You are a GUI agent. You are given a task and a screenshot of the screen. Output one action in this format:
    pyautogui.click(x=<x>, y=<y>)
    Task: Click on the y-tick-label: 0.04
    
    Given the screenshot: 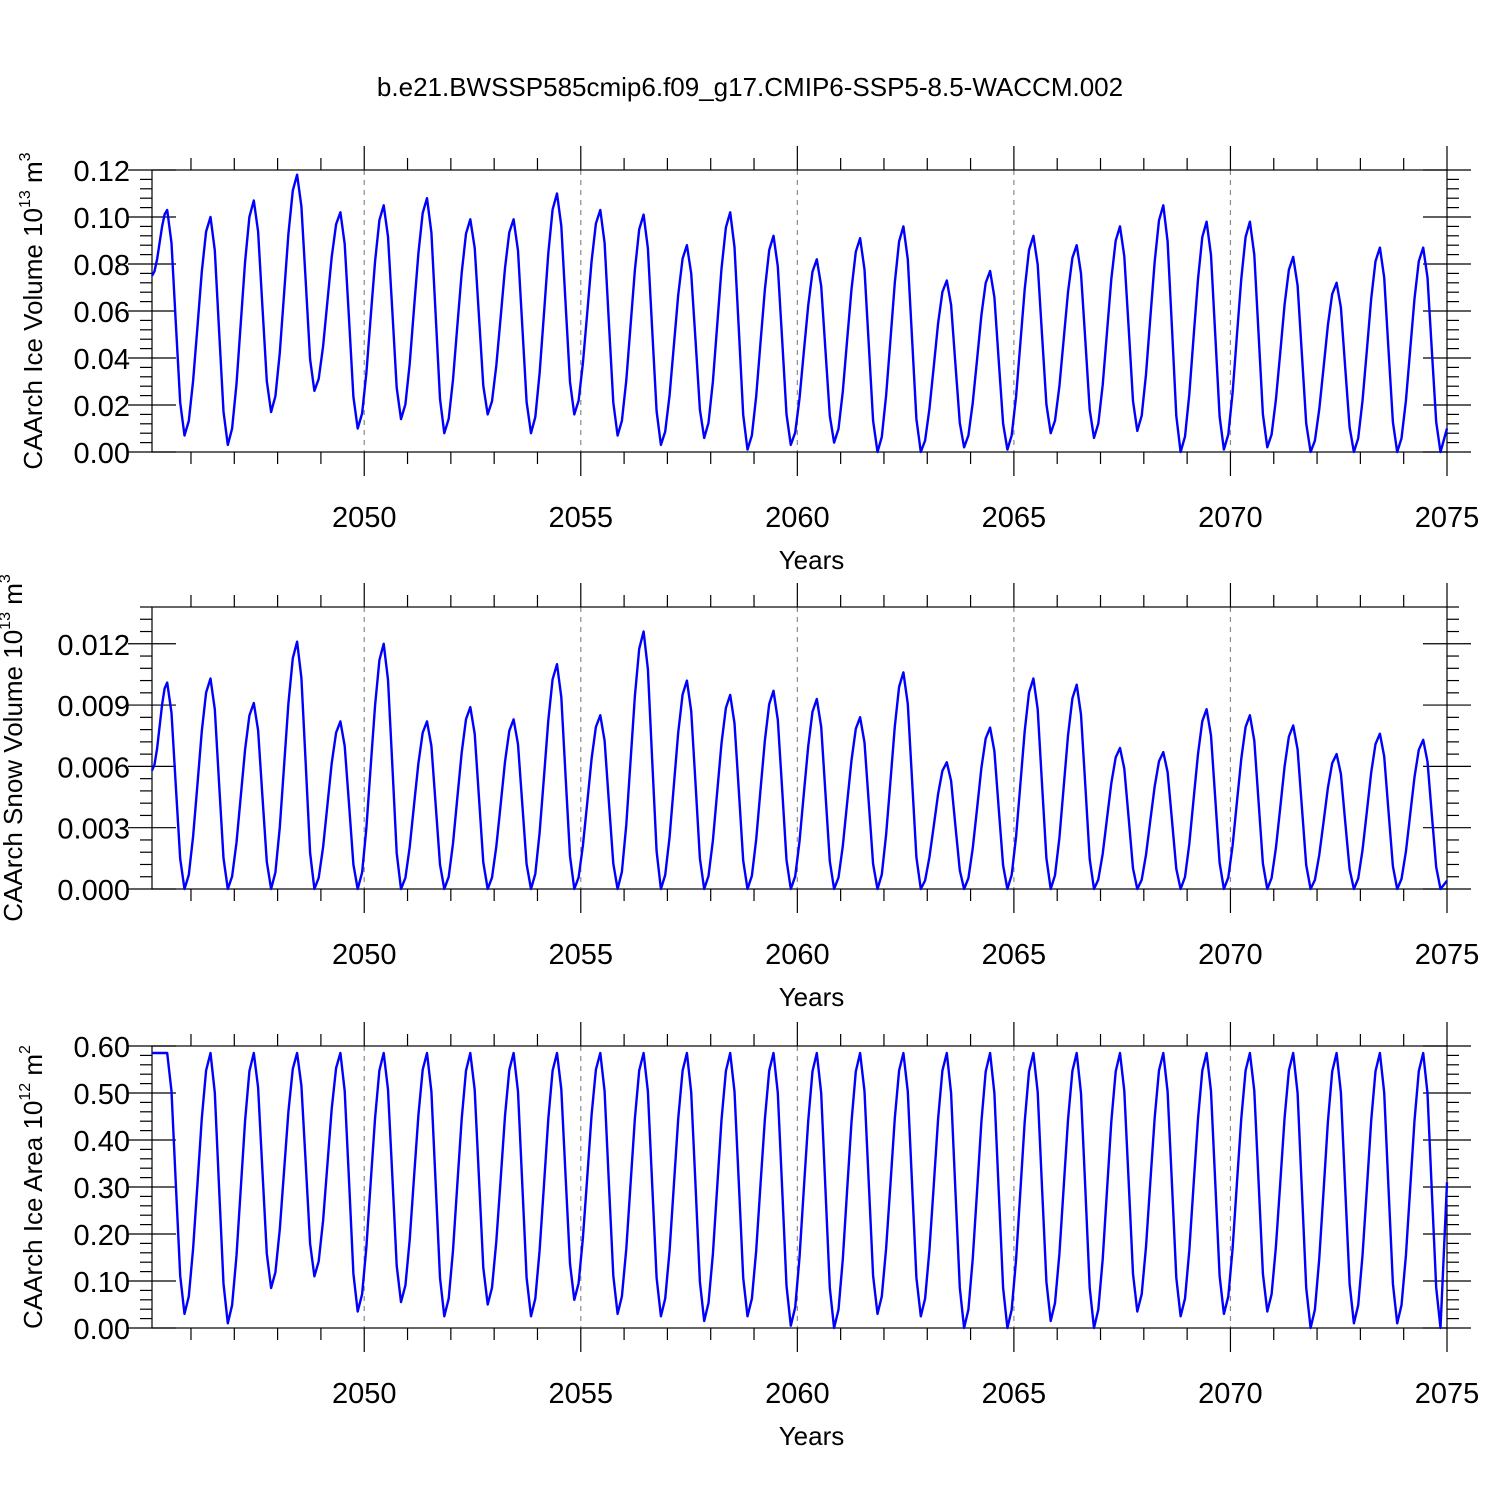 What is the action you would take?
    pyautogui.click(x=102, y=360)
    